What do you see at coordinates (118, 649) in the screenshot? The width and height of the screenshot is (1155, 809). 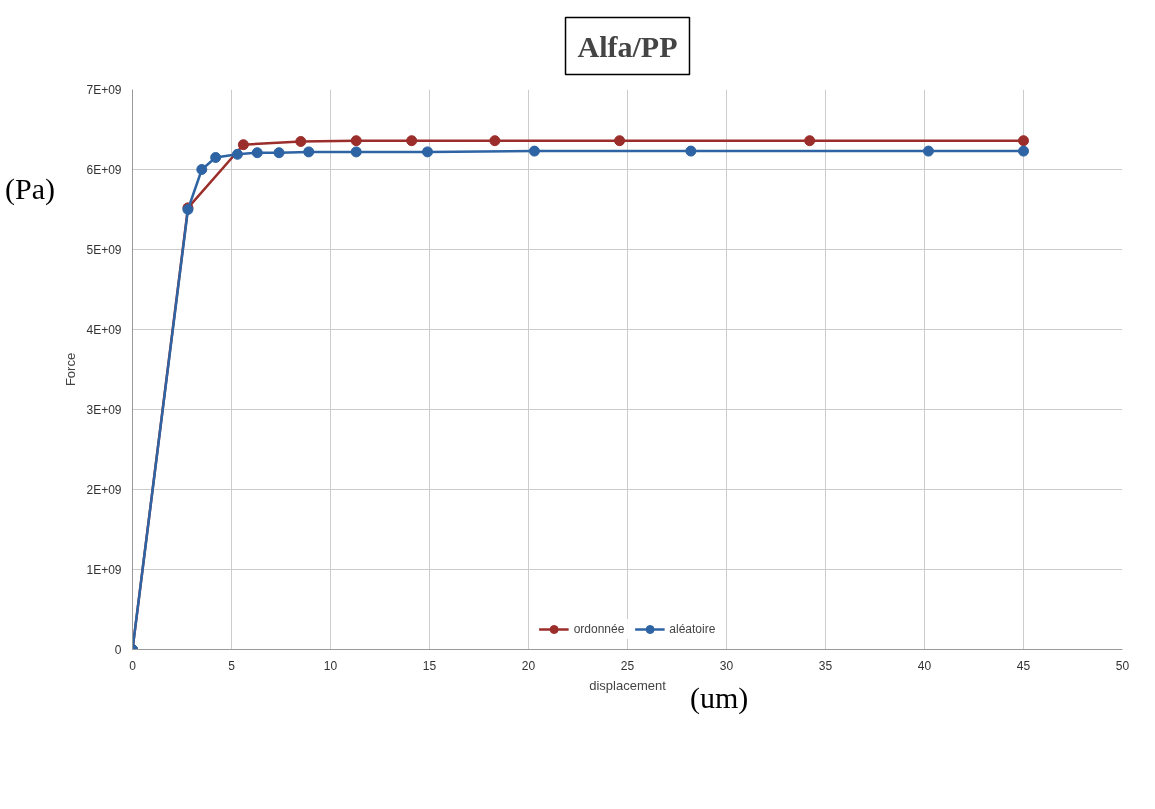 I see `y-tick-label: 0` at bounding box center [118, 649].